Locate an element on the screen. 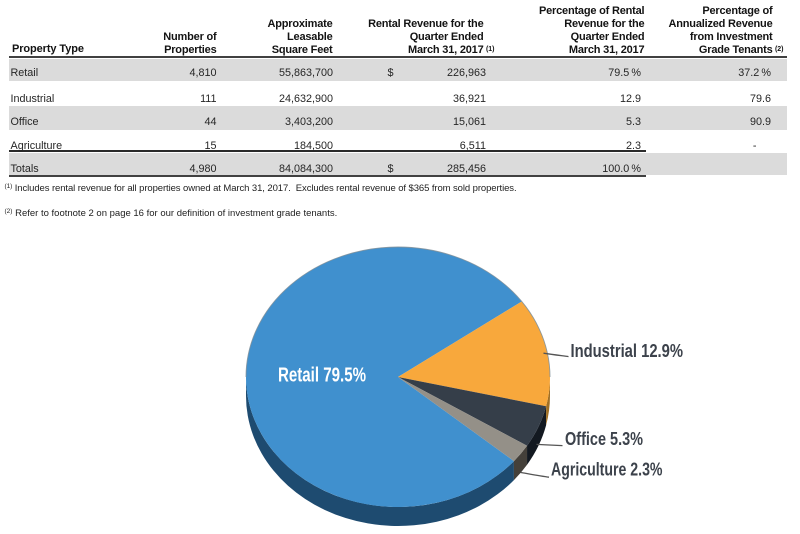  svg-text: Agriculture 2.3% is located at coordinates (607, 469).